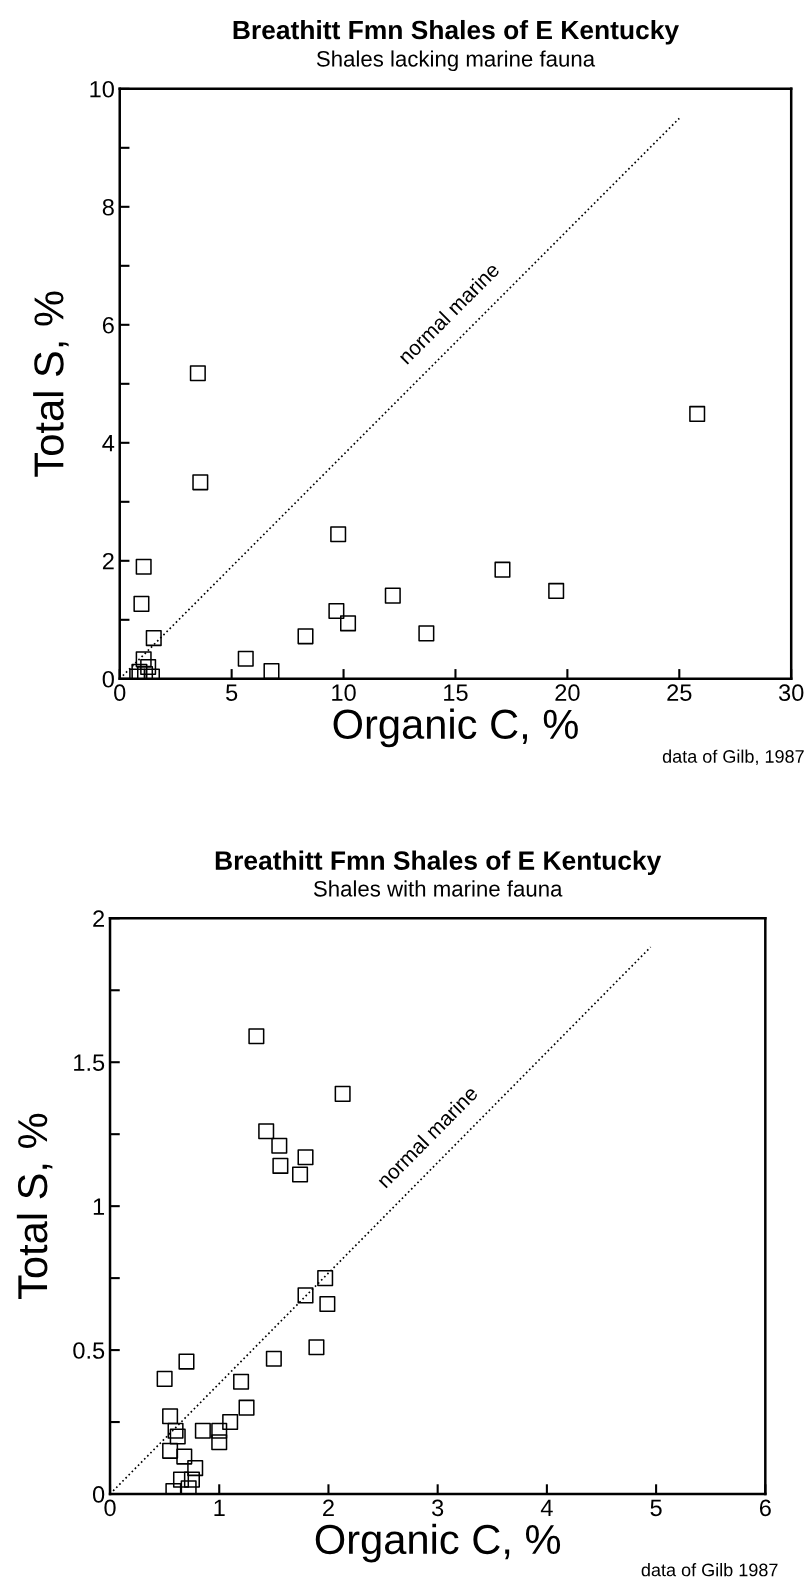 Image resolution: width=809 pixels, height=1586 pixels. Describe the element at coordinates (102, 89) in the screenshot. I see `y-tick-label: 10` at that location.